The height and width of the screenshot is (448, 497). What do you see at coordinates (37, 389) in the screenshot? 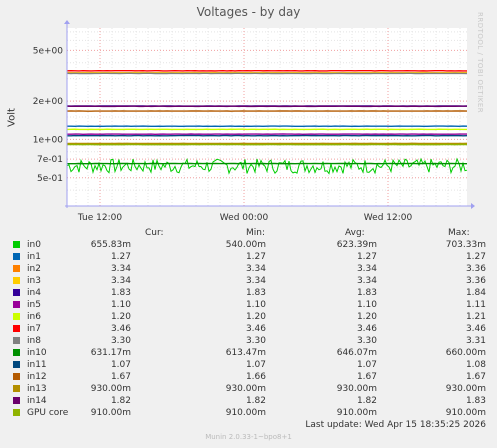
I see `legend-series-name: in13` at bounding box center [37, 389].